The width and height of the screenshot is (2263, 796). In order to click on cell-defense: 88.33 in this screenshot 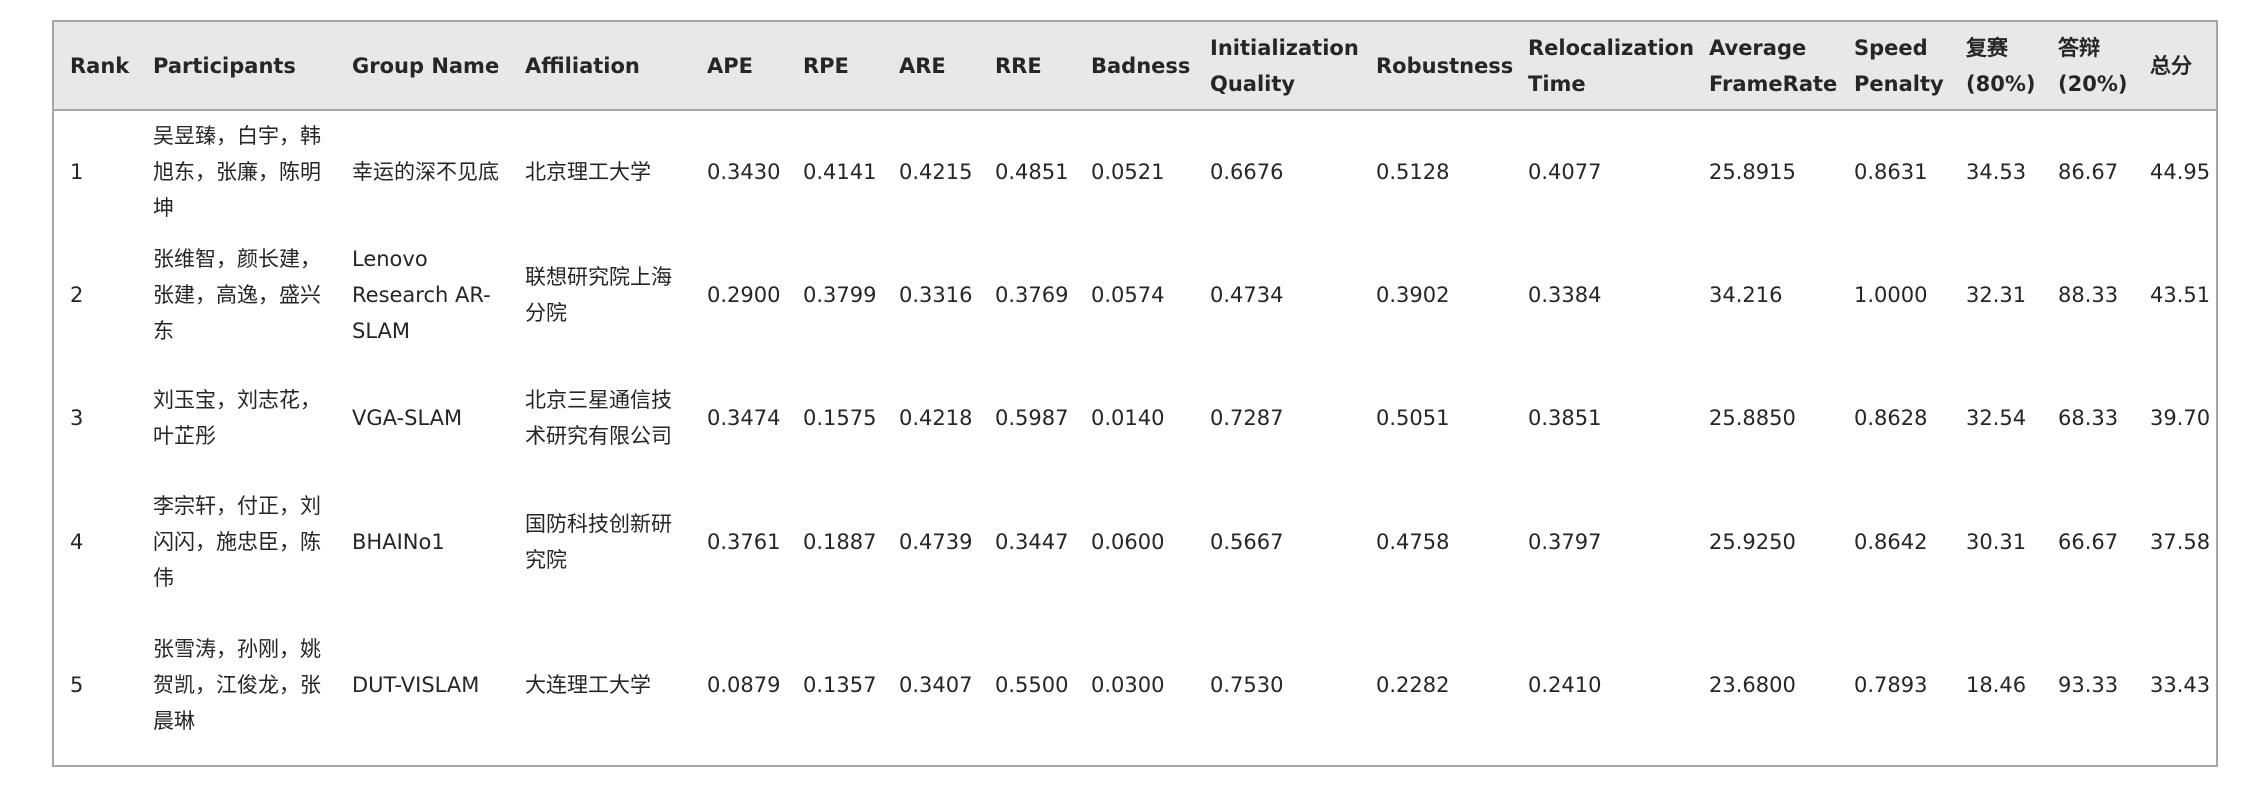, I will do `click(2088, 294)`.